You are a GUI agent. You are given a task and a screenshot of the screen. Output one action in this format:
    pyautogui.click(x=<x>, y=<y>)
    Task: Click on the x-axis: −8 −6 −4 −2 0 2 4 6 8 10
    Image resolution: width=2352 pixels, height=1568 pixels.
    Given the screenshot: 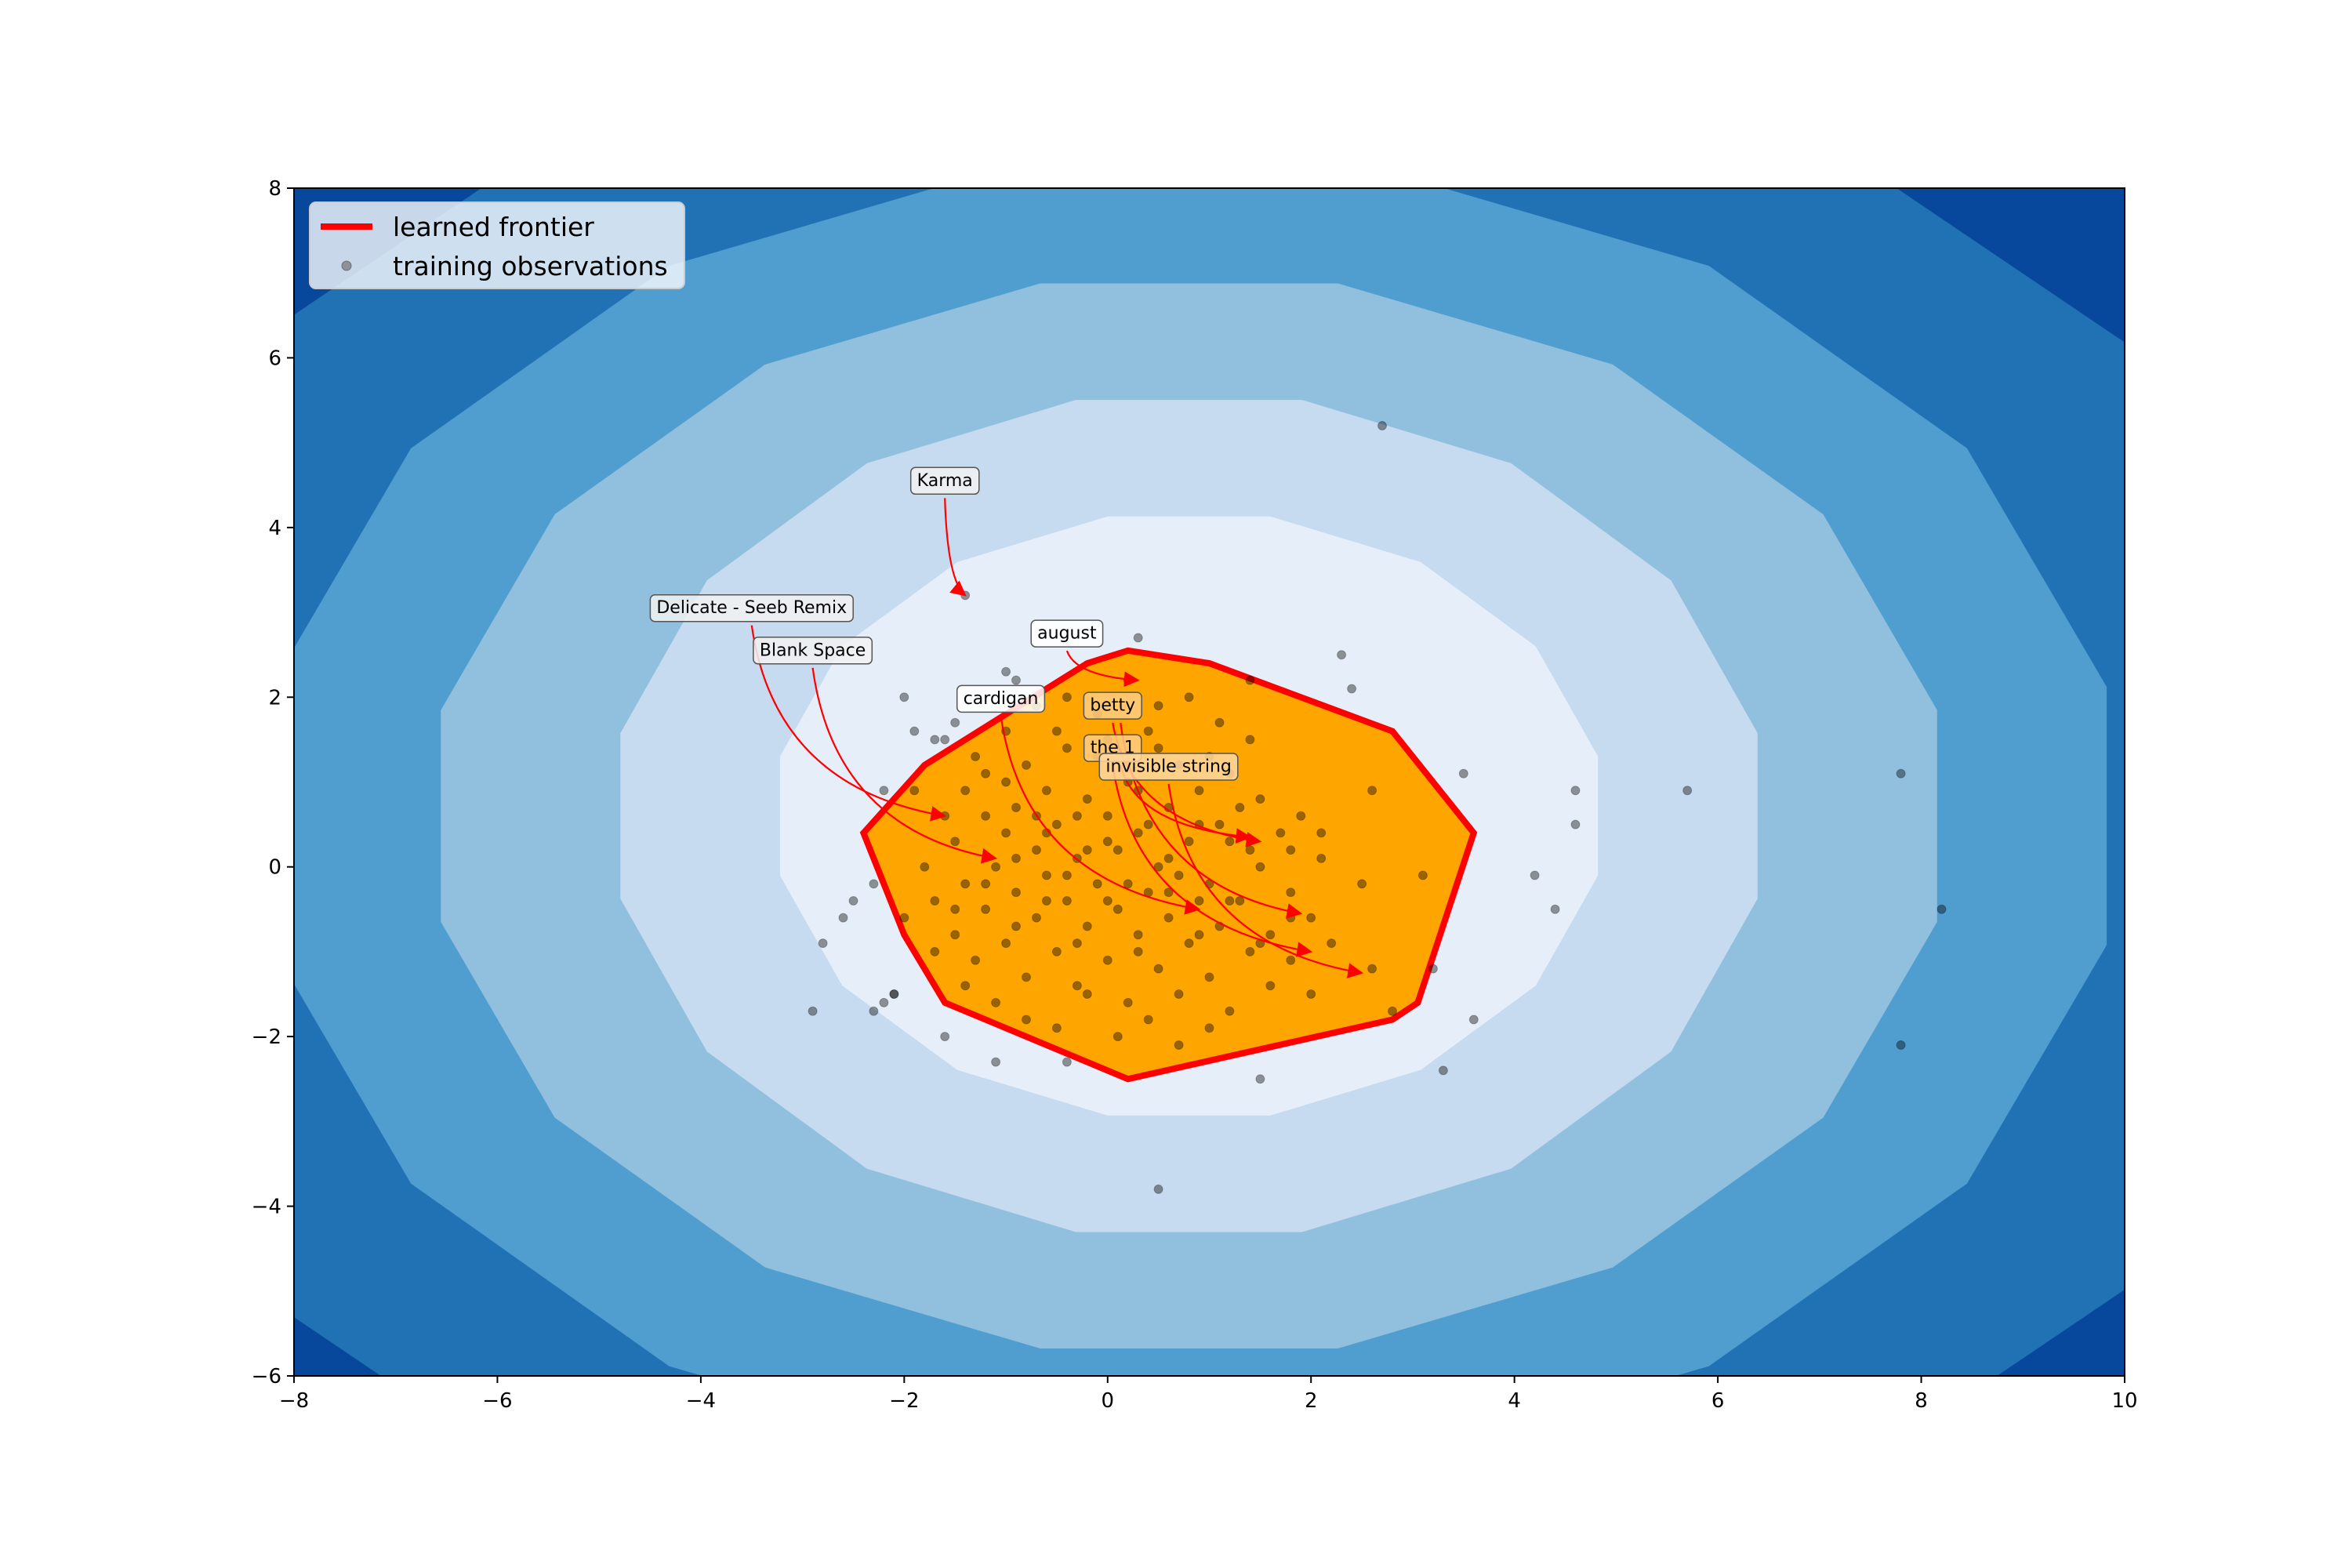 What is the action you would take?
    pyautogui.click(x=1208, y=1394)
    